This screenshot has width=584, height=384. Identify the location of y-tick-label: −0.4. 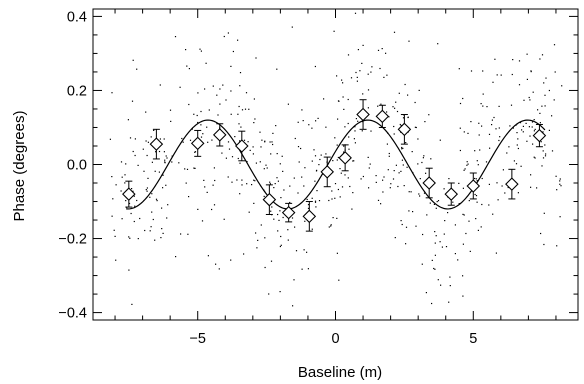
(72, 314).